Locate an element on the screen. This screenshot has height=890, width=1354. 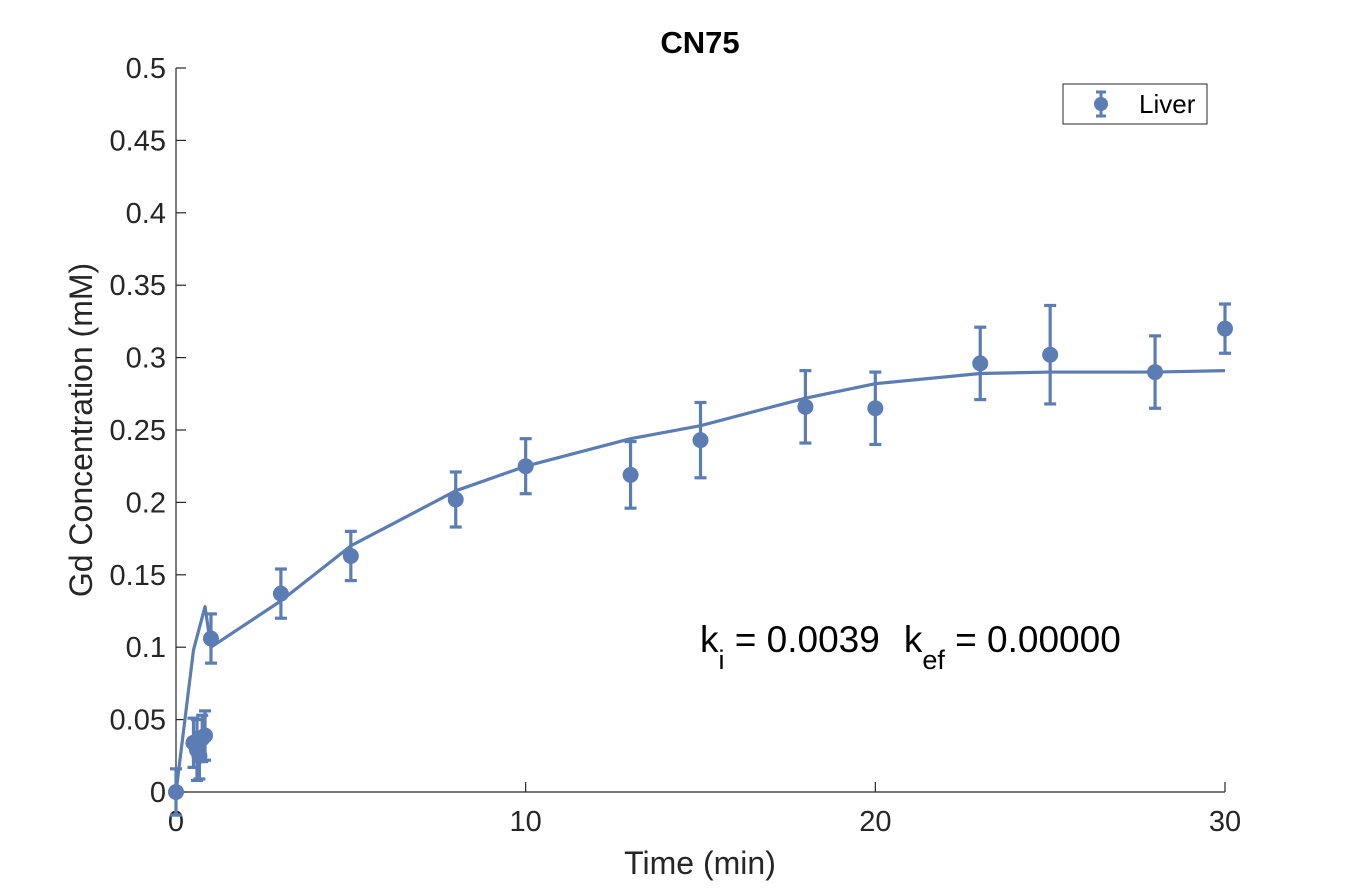
k-ef-value: = 0.00000 is located at coordinates (1033, 639).